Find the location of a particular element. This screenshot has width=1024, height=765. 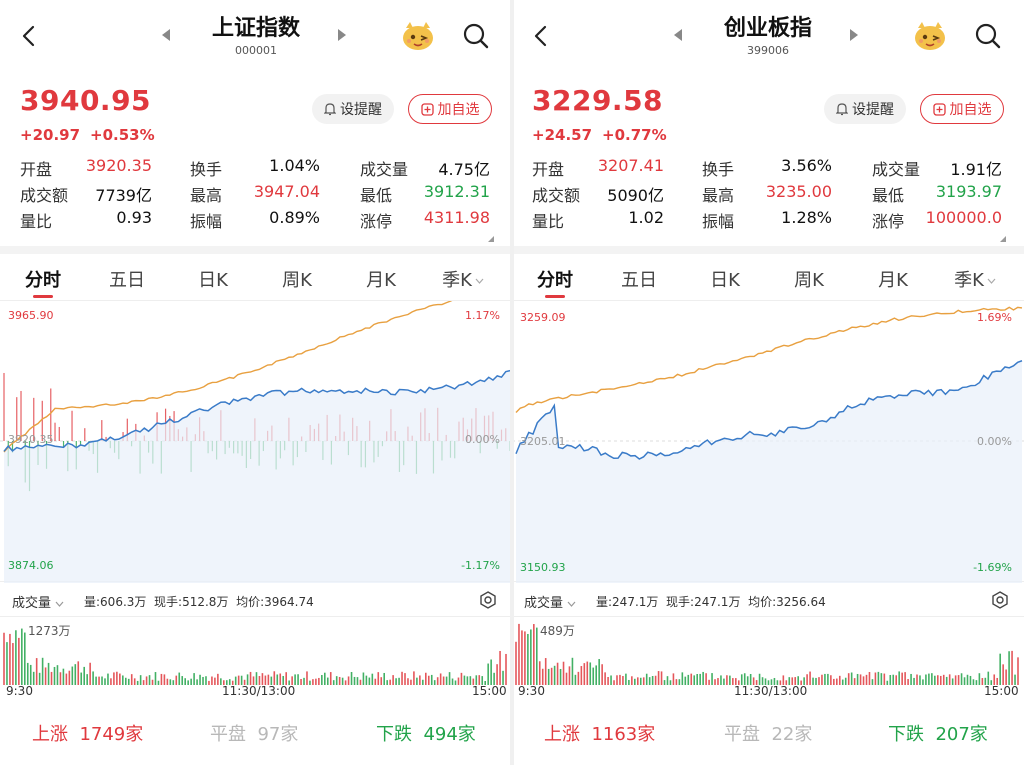

breadth-down: 下跌 494家 is located at coordinates (426, 733).